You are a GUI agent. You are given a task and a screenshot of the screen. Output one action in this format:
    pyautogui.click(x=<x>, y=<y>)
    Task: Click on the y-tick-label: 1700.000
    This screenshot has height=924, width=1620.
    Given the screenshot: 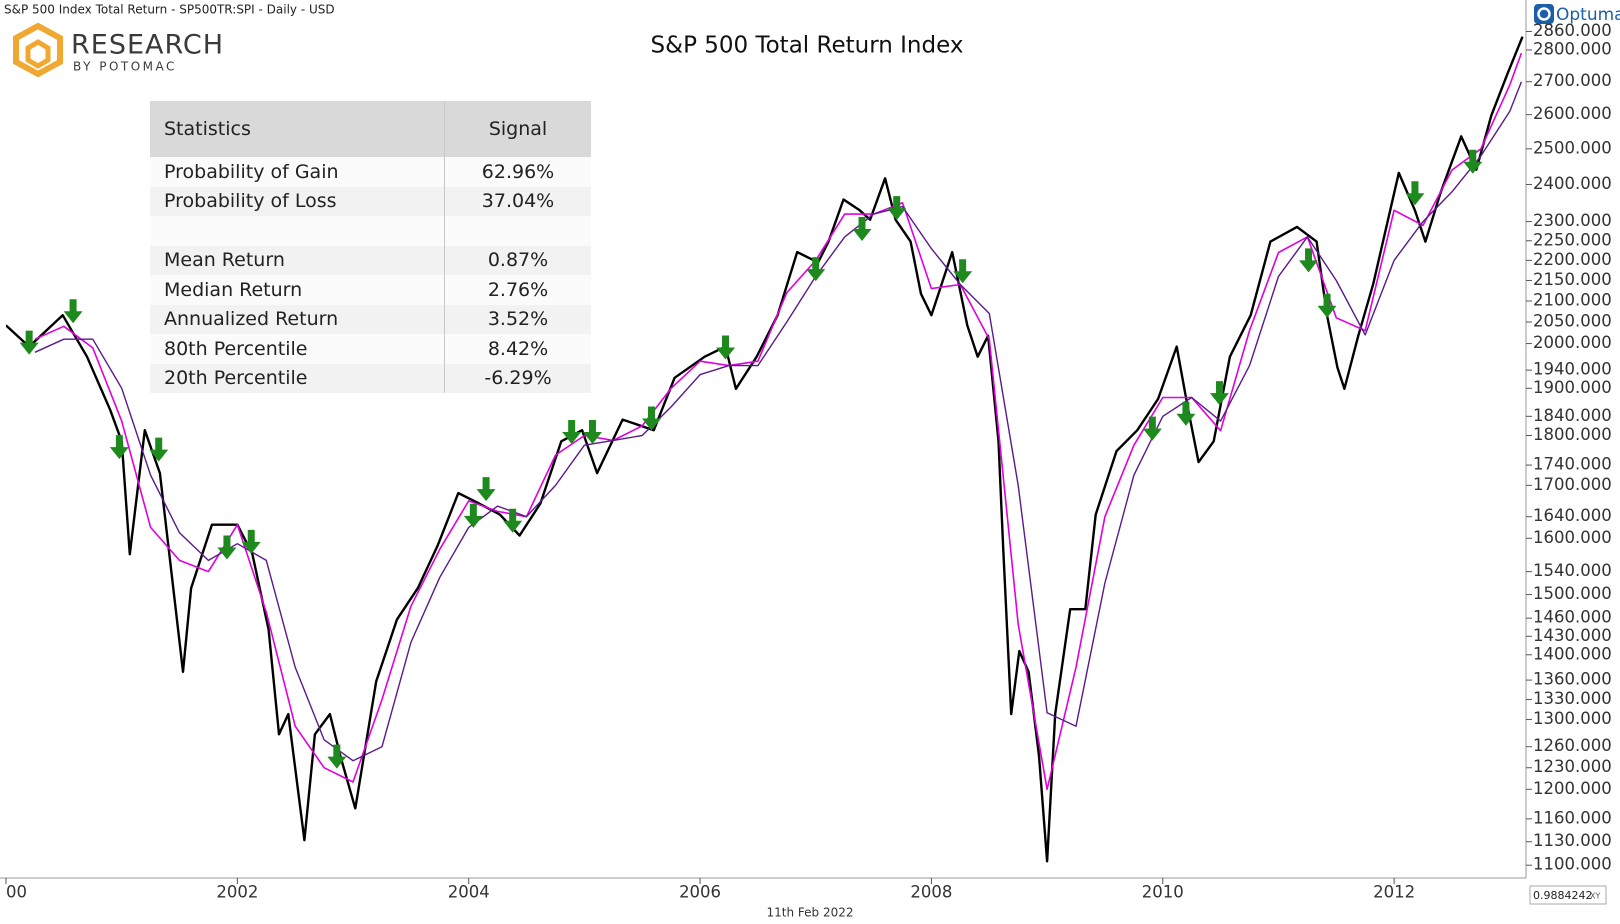 What is the action you would take?
    pyautogui.click(x=1572, y=484)
    